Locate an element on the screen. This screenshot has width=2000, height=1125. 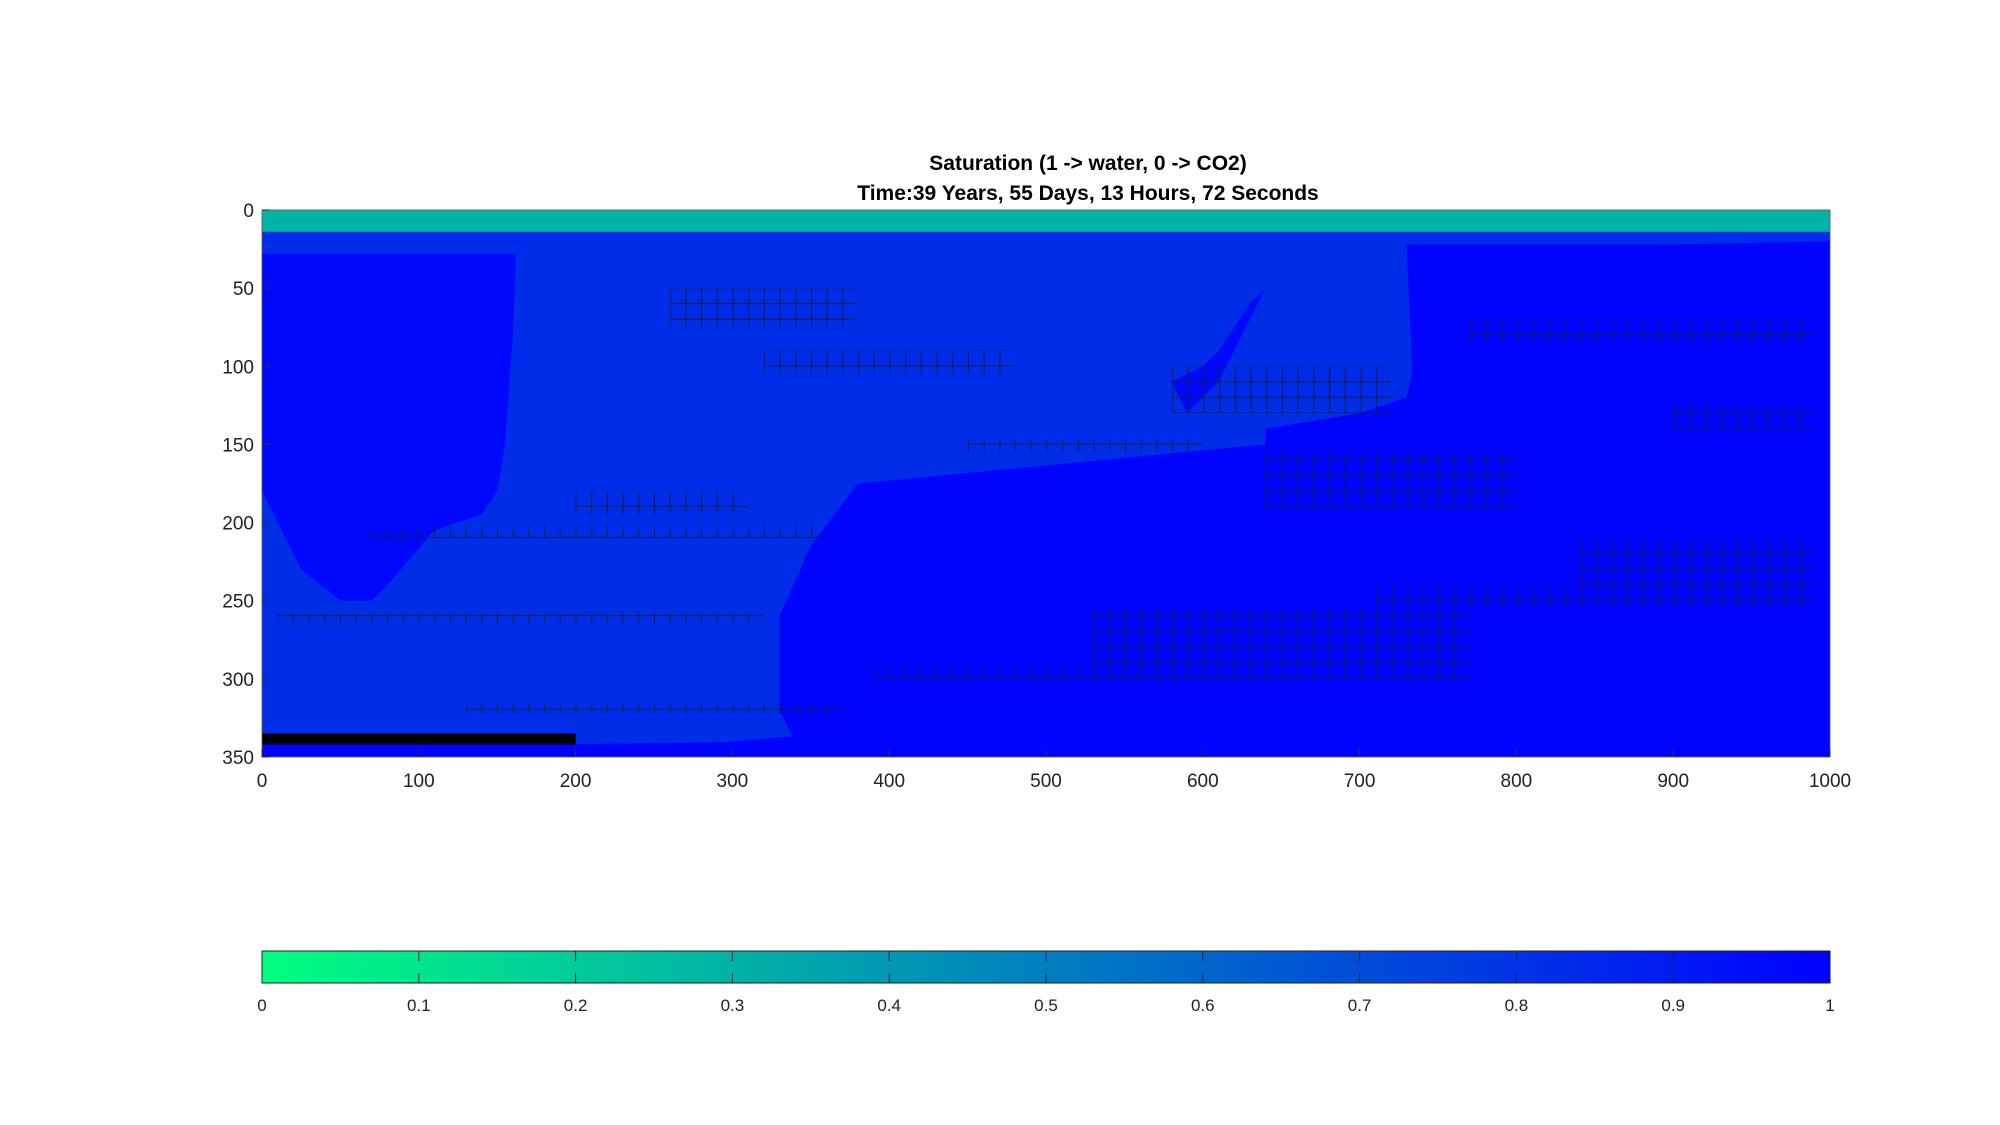
colorbar-tick-label: 0.7 is located at coordinates (1360, 1005).